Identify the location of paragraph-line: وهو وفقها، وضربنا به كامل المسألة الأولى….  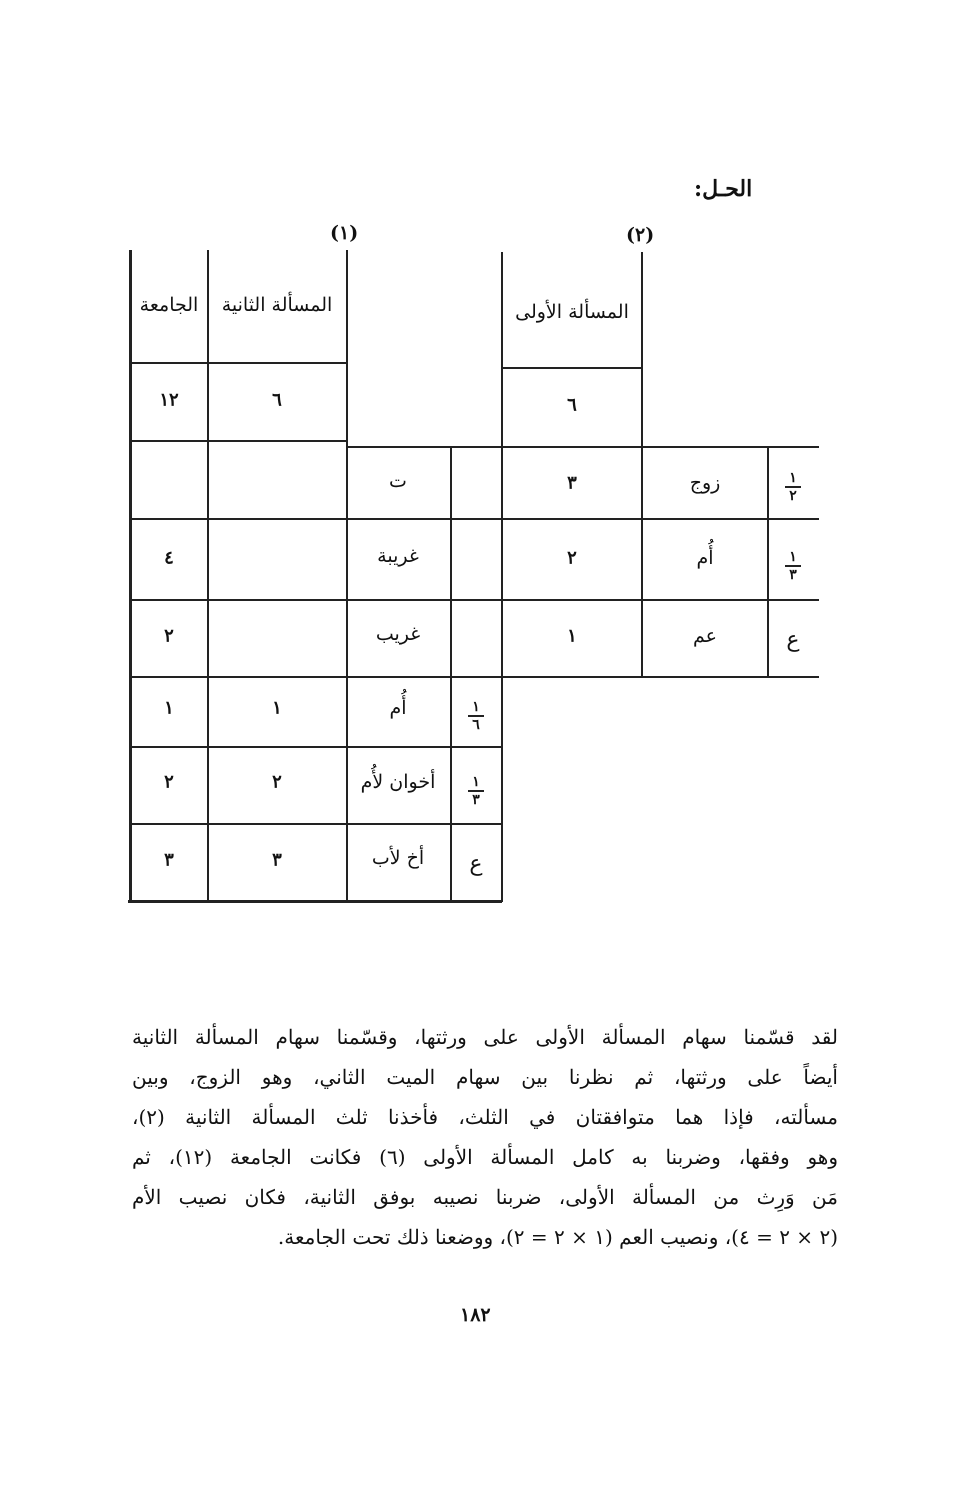
(485, 1157).